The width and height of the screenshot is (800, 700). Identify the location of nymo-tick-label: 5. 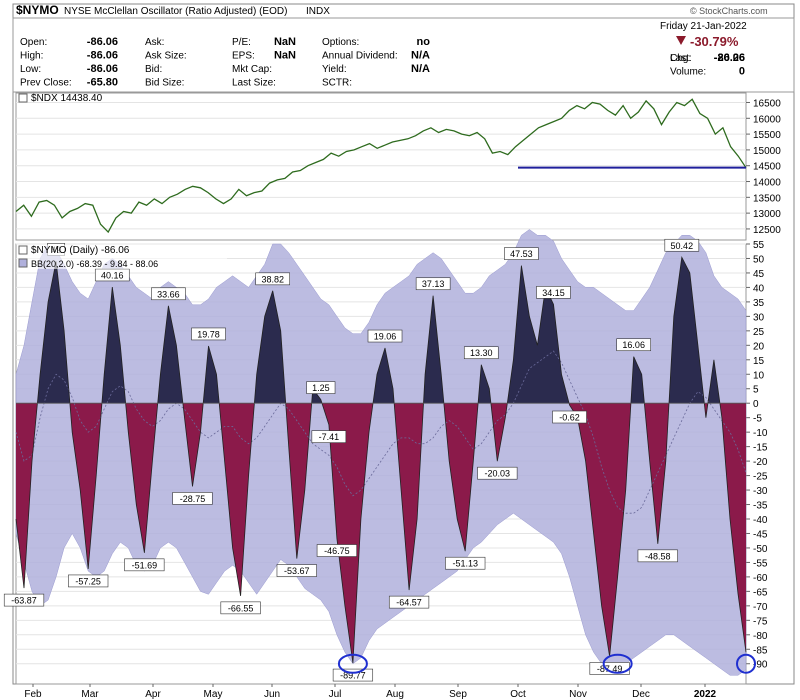
(756, 390).